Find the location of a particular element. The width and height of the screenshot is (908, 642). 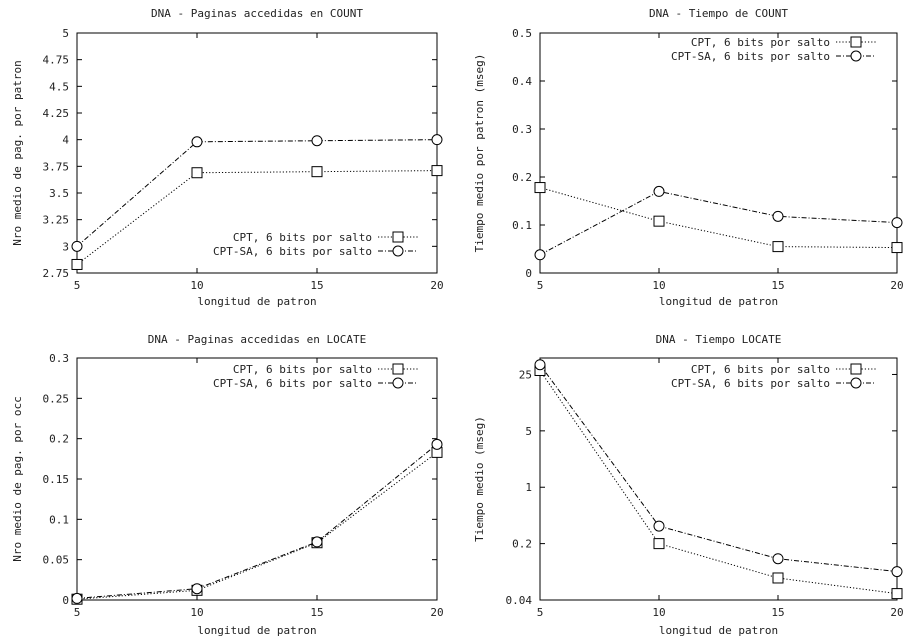

plot-frame is located at coordinates (718, 153).